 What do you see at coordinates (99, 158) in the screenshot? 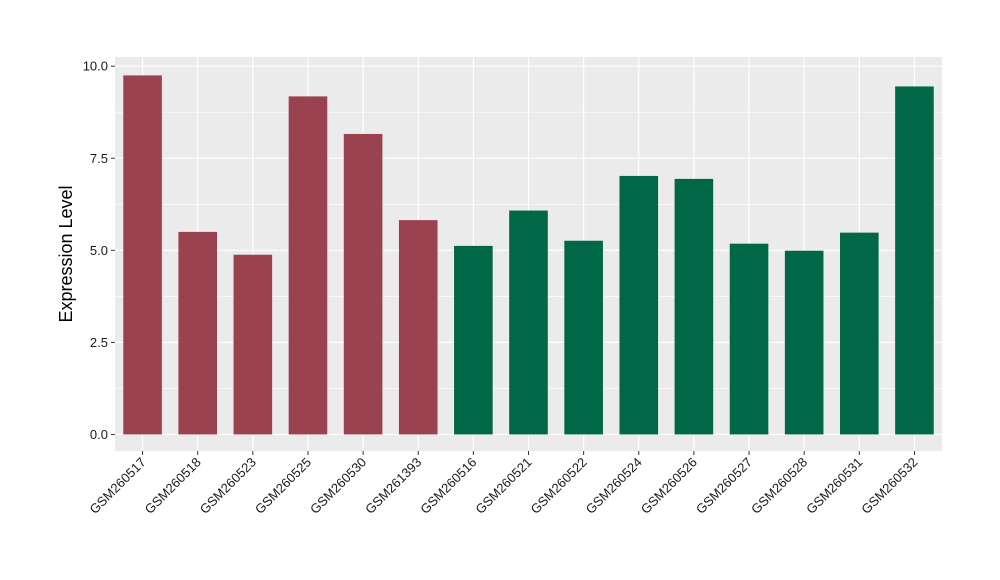
I see `y-tick-label: 7.5` at bounding box center [99, 158].